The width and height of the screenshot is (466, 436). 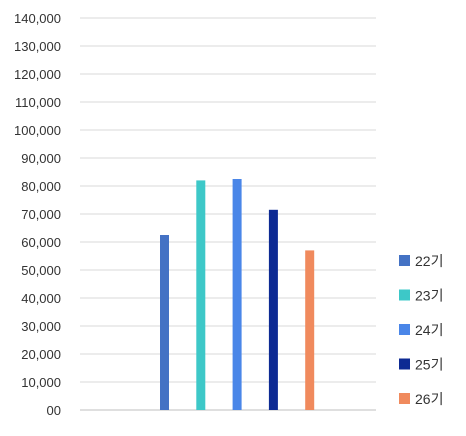 I want to click on legend-label: 23기, so click(x=429, y=296).